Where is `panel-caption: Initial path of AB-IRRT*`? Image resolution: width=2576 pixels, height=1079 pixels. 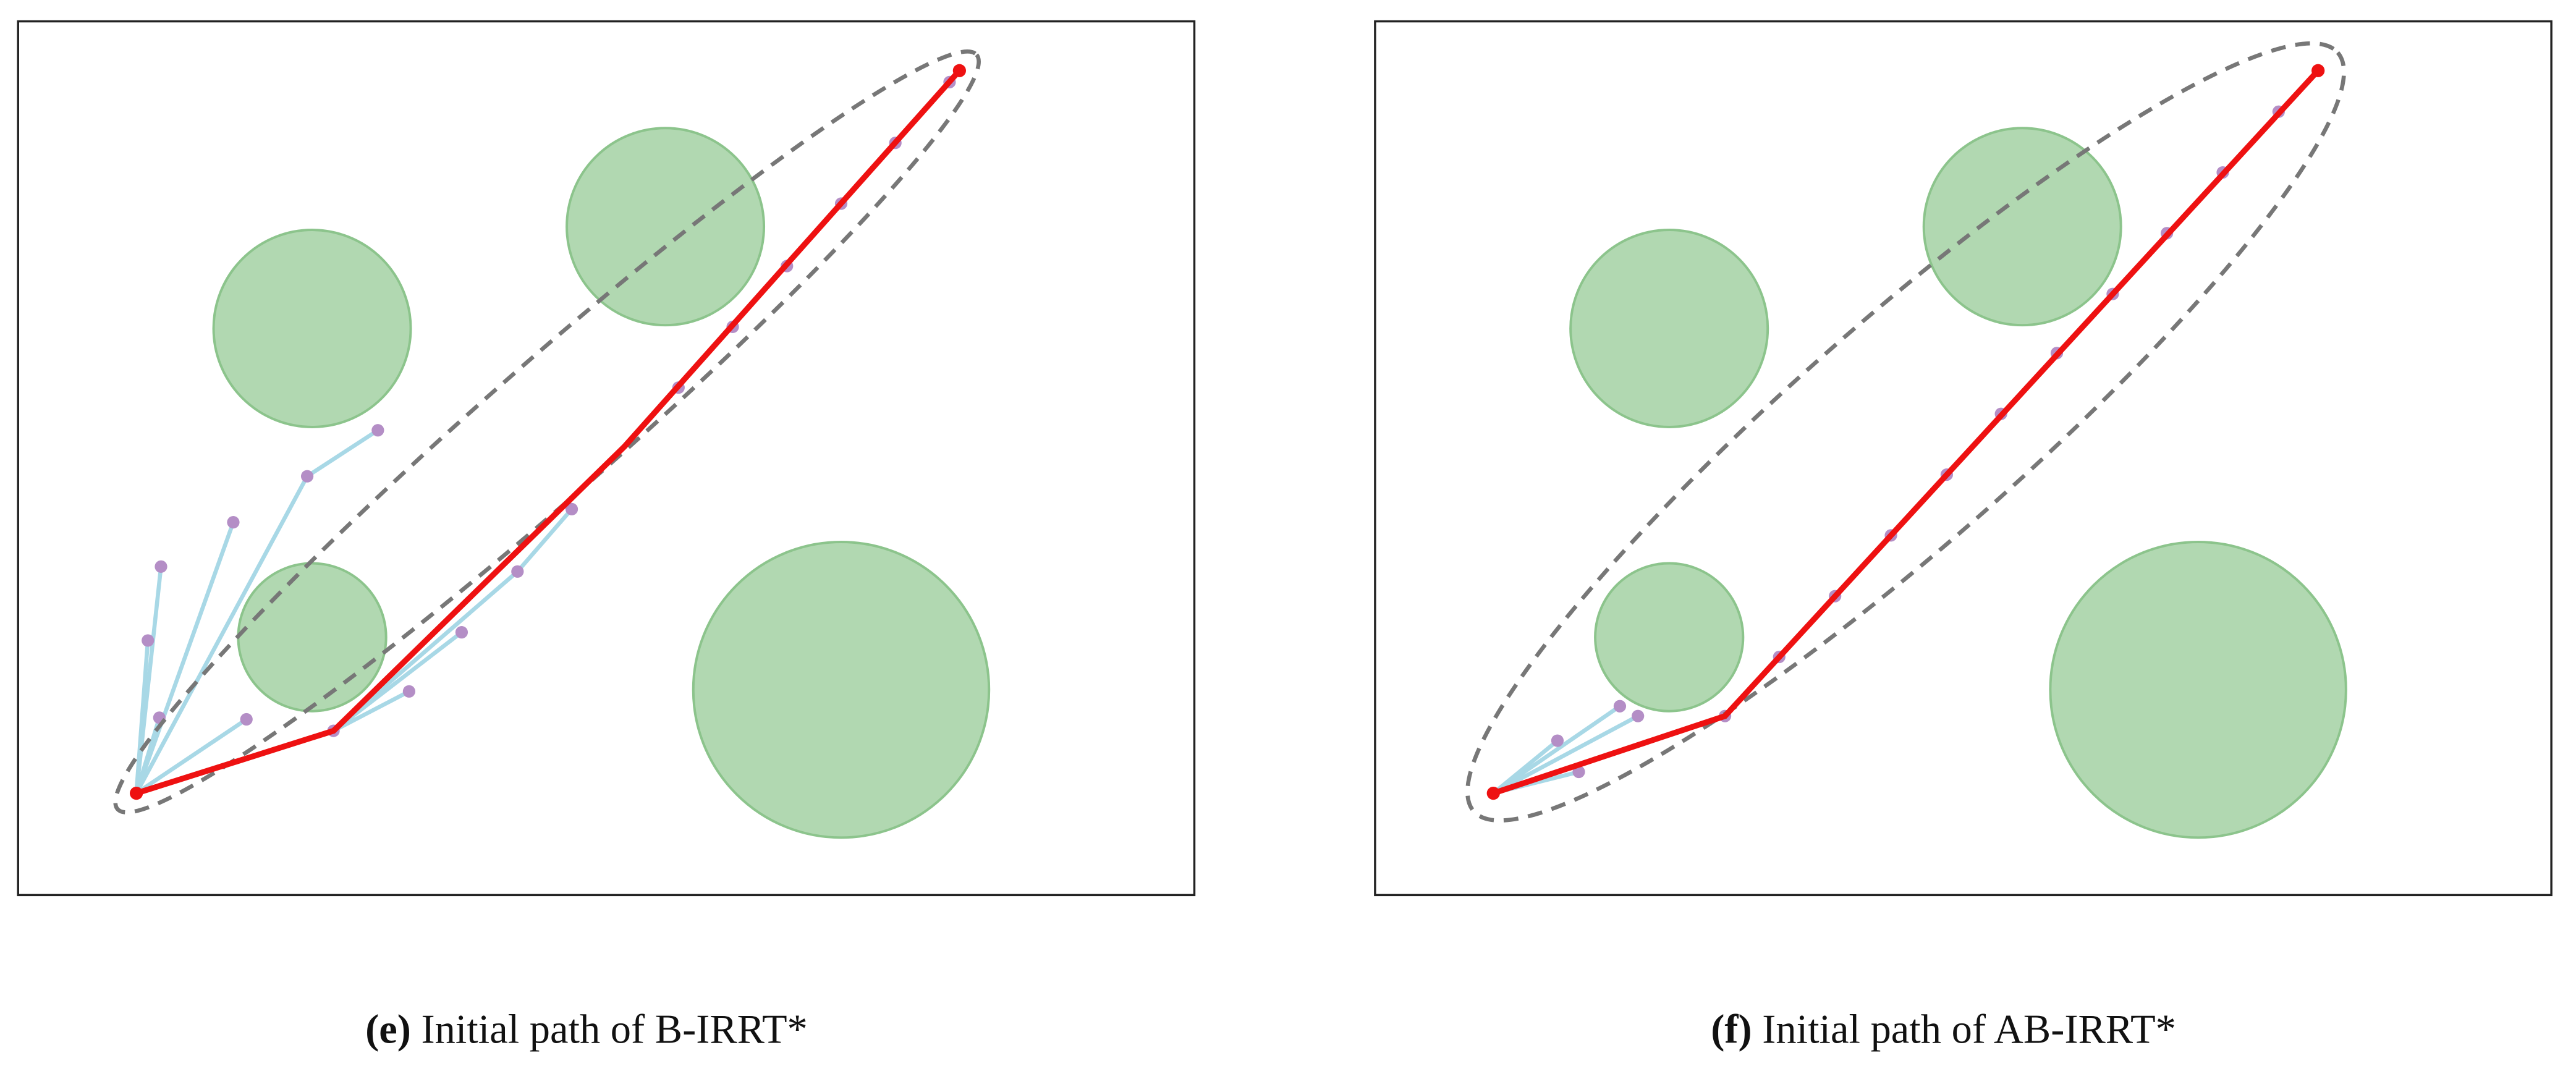
panel-caption: Initial path of AB-IRRT* is located at coordinates (1969, 1030).